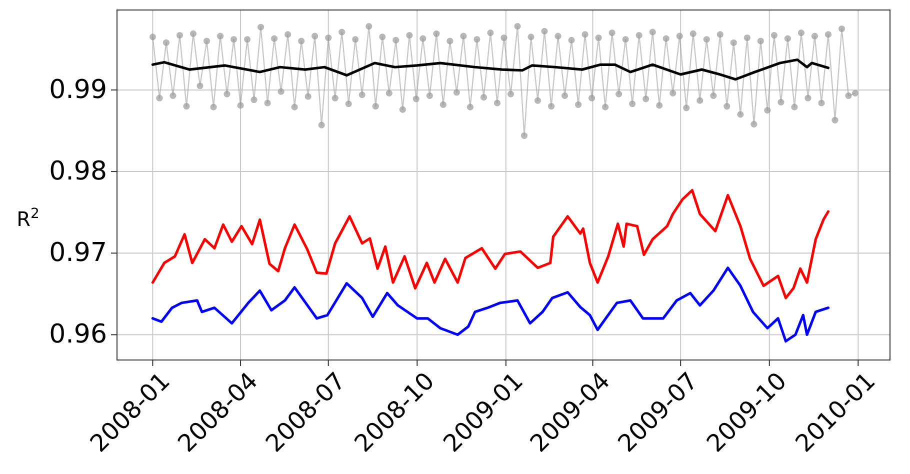 The width and height of the screenshot is (910, 474). I want to click on y-tick-label: 0.96, so click(78, 335).